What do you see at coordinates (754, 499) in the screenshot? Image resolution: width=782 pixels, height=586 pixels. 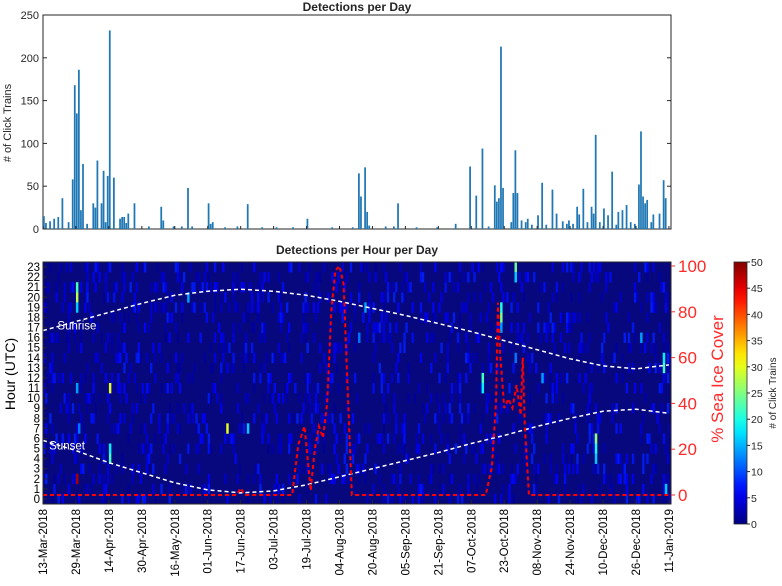 I see `colorbar-tick-label: 5` at bounding box center [754, 499].